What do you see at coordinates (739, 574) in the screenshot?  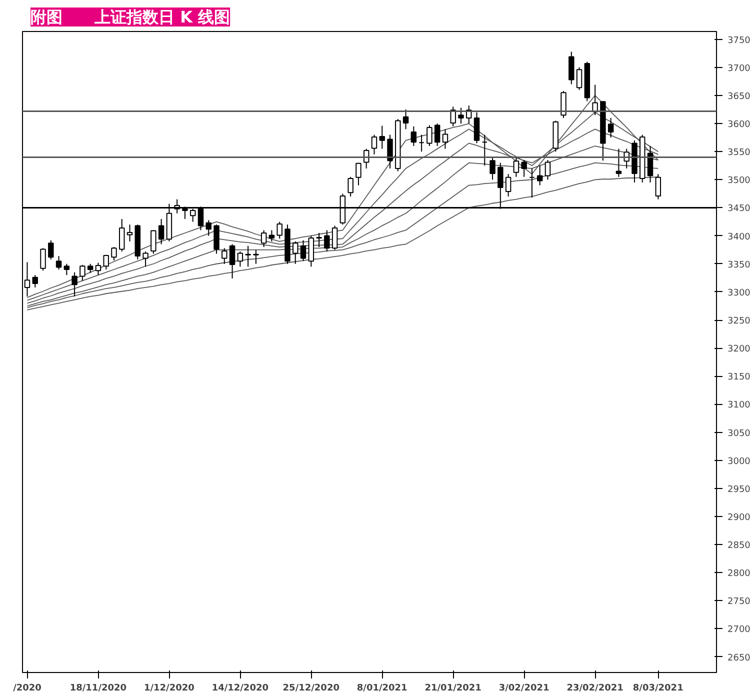 I see `y-tick-label: 2800` at bounding box center [739, 574].